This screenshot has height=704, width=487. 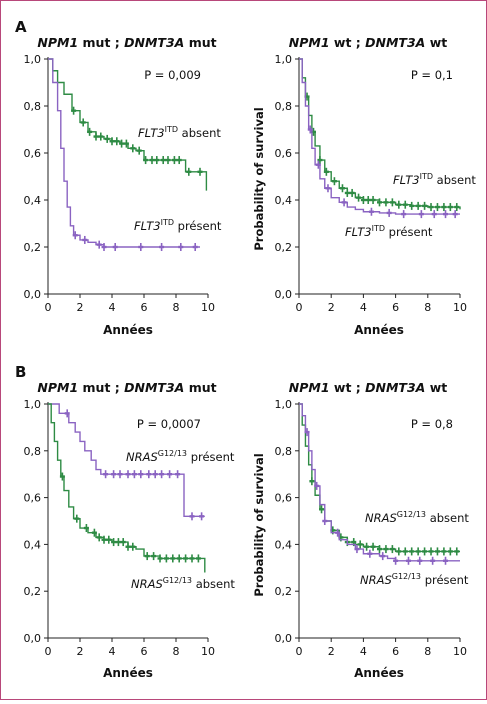 What do you see at coordinates (432, 75) in the screenshot?
I see `p-value: P = 0,1` at bounding box center [432, 75].